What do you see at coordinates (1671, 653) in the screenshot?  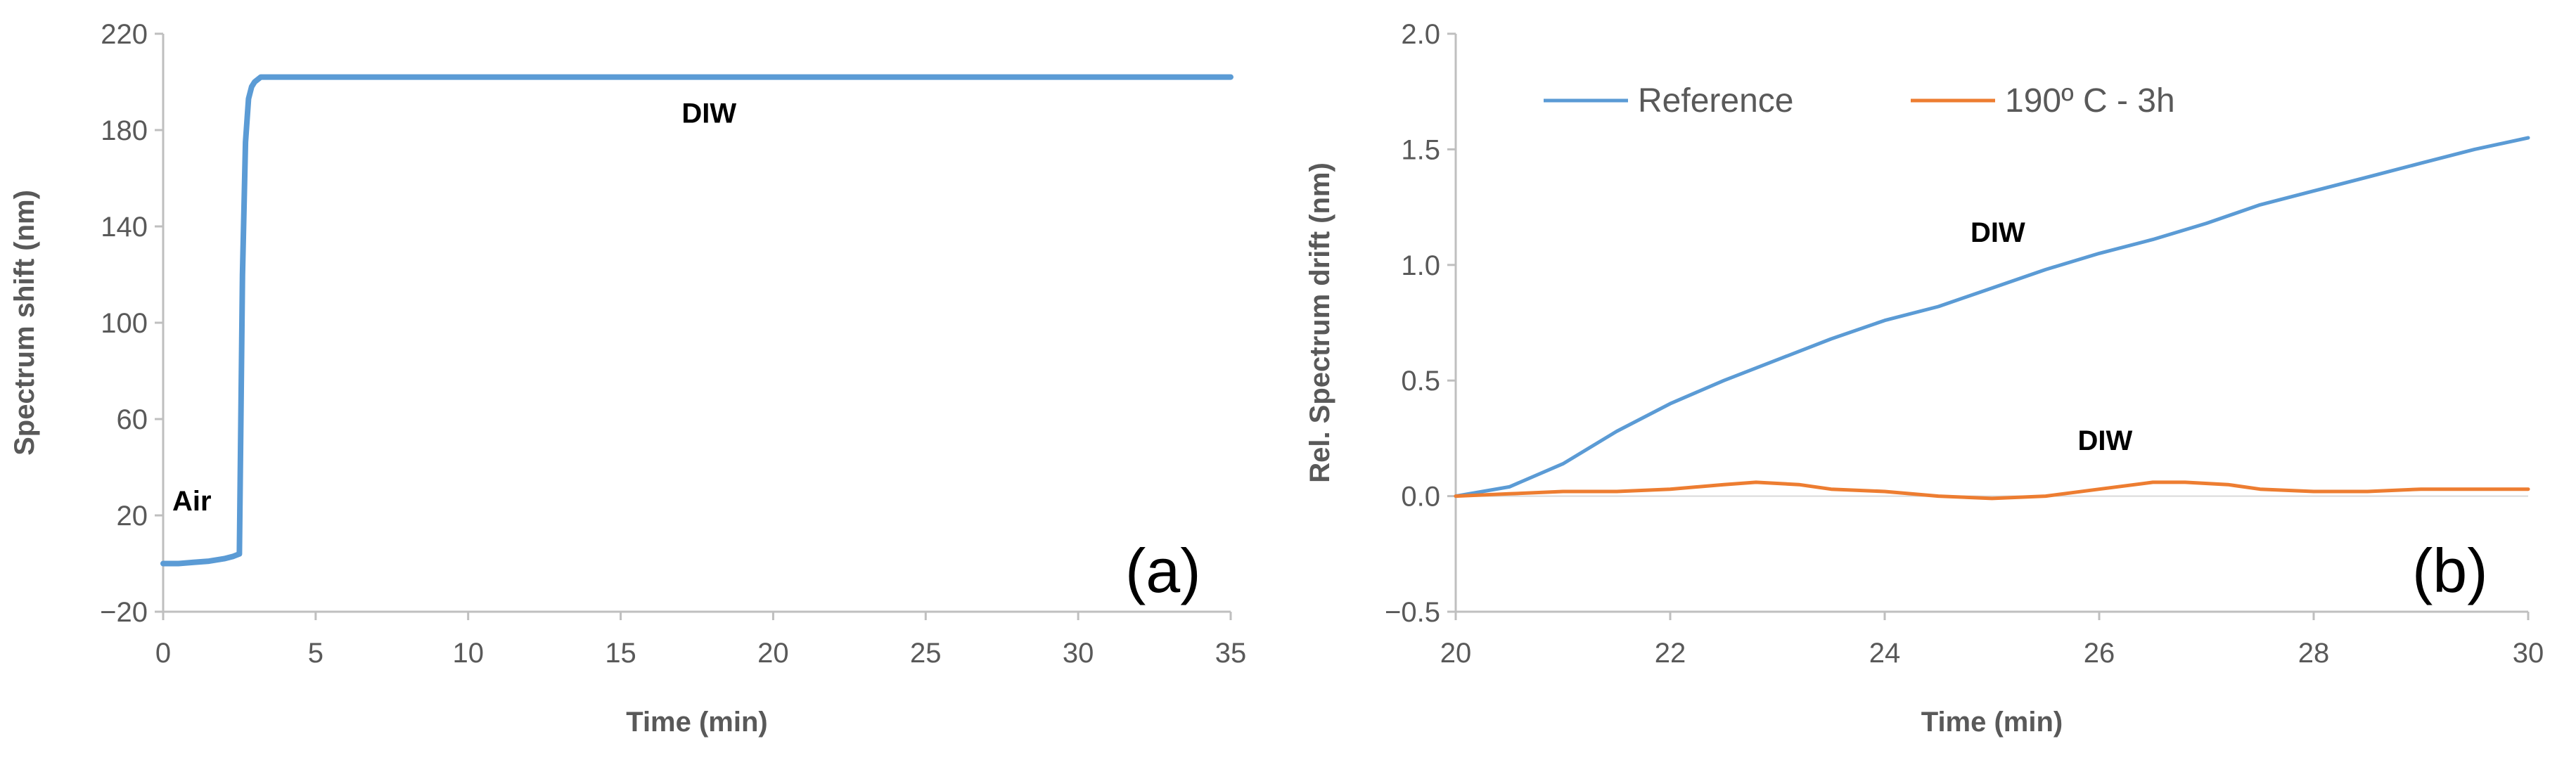 I see `x-tick-label: 22` at bounding box center [1671, 653].